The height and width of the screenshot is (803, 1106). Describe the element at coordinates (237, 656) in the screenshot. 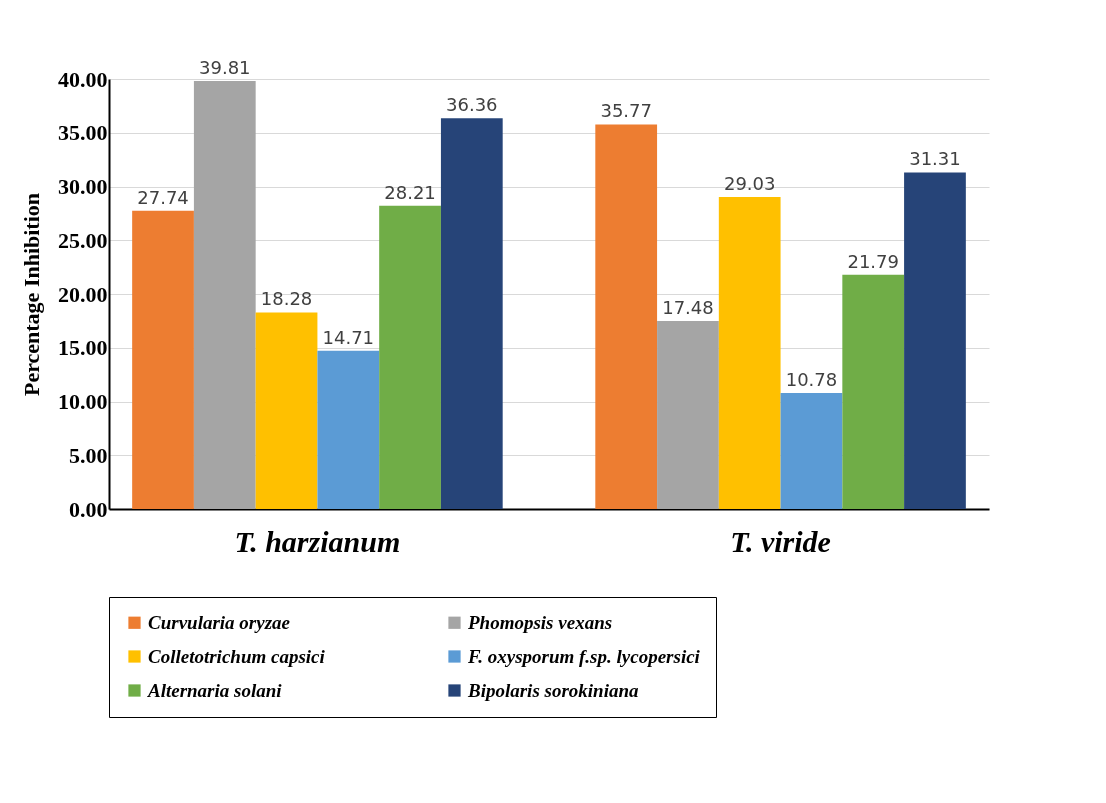

I see `legend-label: Colletotrichum capsici` at that location.